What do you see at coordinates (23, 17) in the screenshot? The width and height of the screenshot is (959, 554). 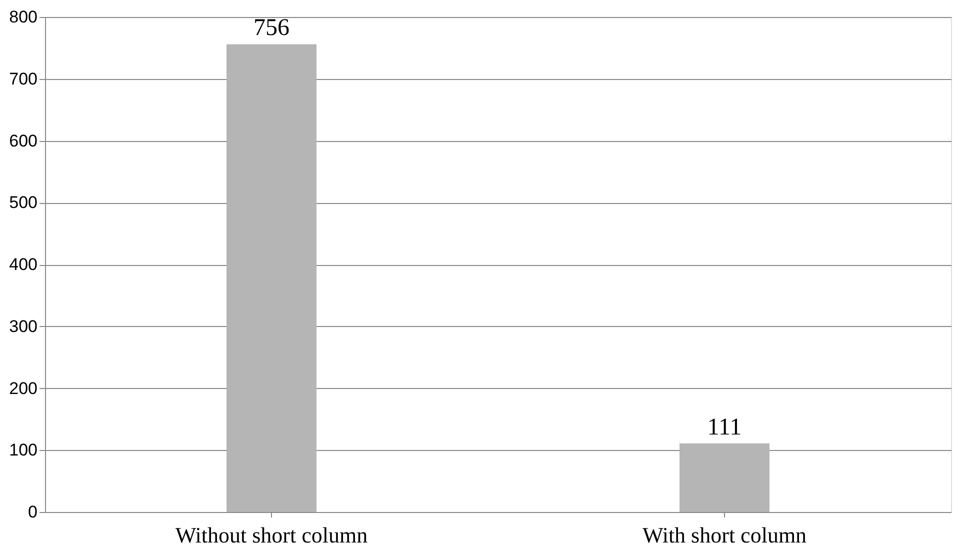 I see `y-tick-label: 800` at bounding box center [23, 17].